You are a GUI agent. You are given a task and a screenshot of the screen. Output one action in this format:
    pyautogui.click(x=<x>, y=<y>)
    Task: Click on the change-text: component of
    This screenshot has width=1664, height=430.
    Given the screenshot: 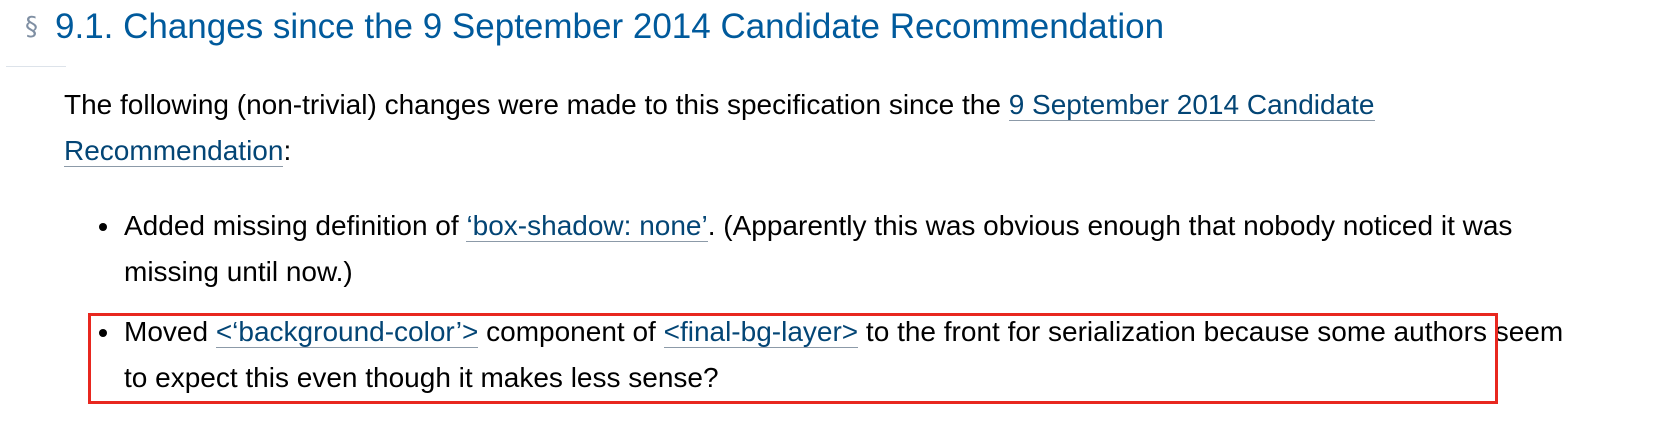 What is the action you would take?
    pyautogui.click(x=571, y=331)
    